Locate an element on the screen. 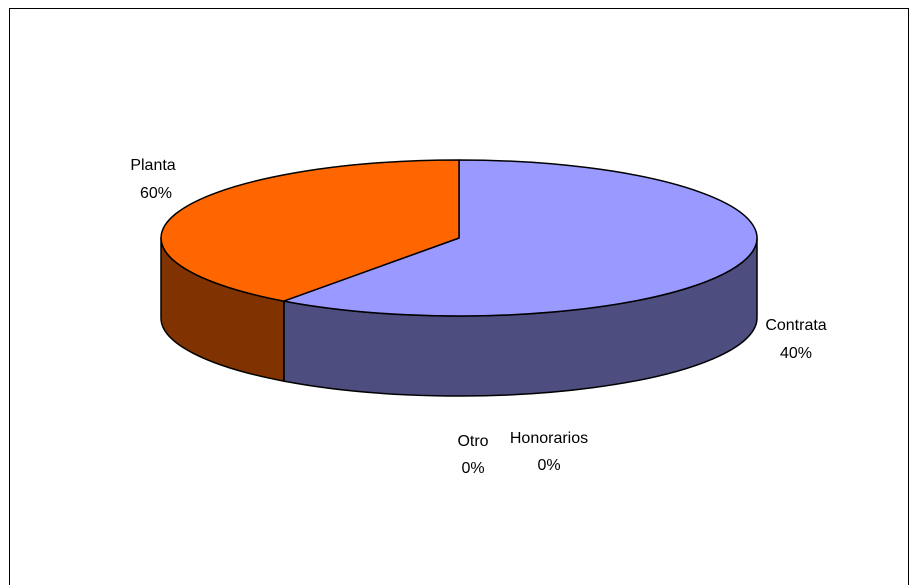 The height and width of the screenshot is (585, 911). pie-slice-contrata is located at coordinates (310, 230).